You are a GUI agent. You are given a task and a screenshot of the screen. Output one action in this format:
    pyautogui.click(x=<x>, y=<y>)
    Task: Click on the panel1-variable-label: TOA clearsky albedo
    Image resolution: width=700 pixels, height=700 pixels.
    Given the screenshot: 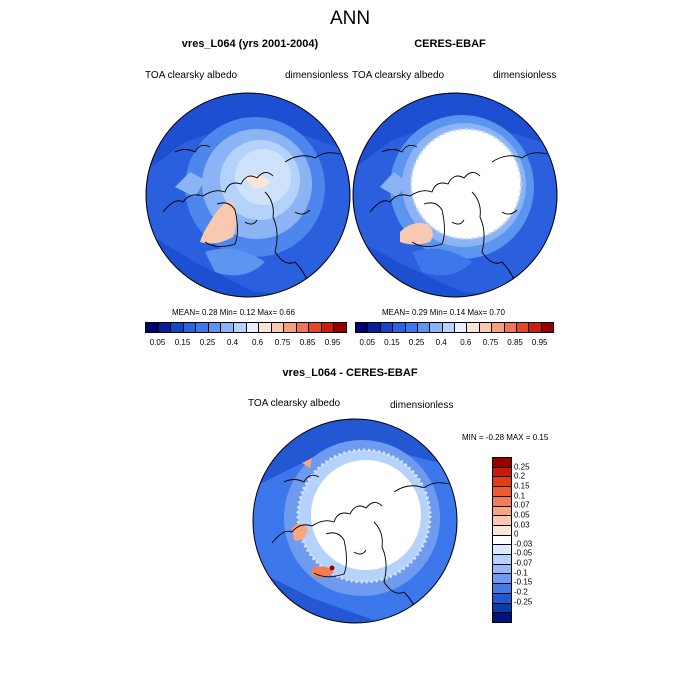 What is the action you would take?
    pyautogui.click(x=191, y=75)
    